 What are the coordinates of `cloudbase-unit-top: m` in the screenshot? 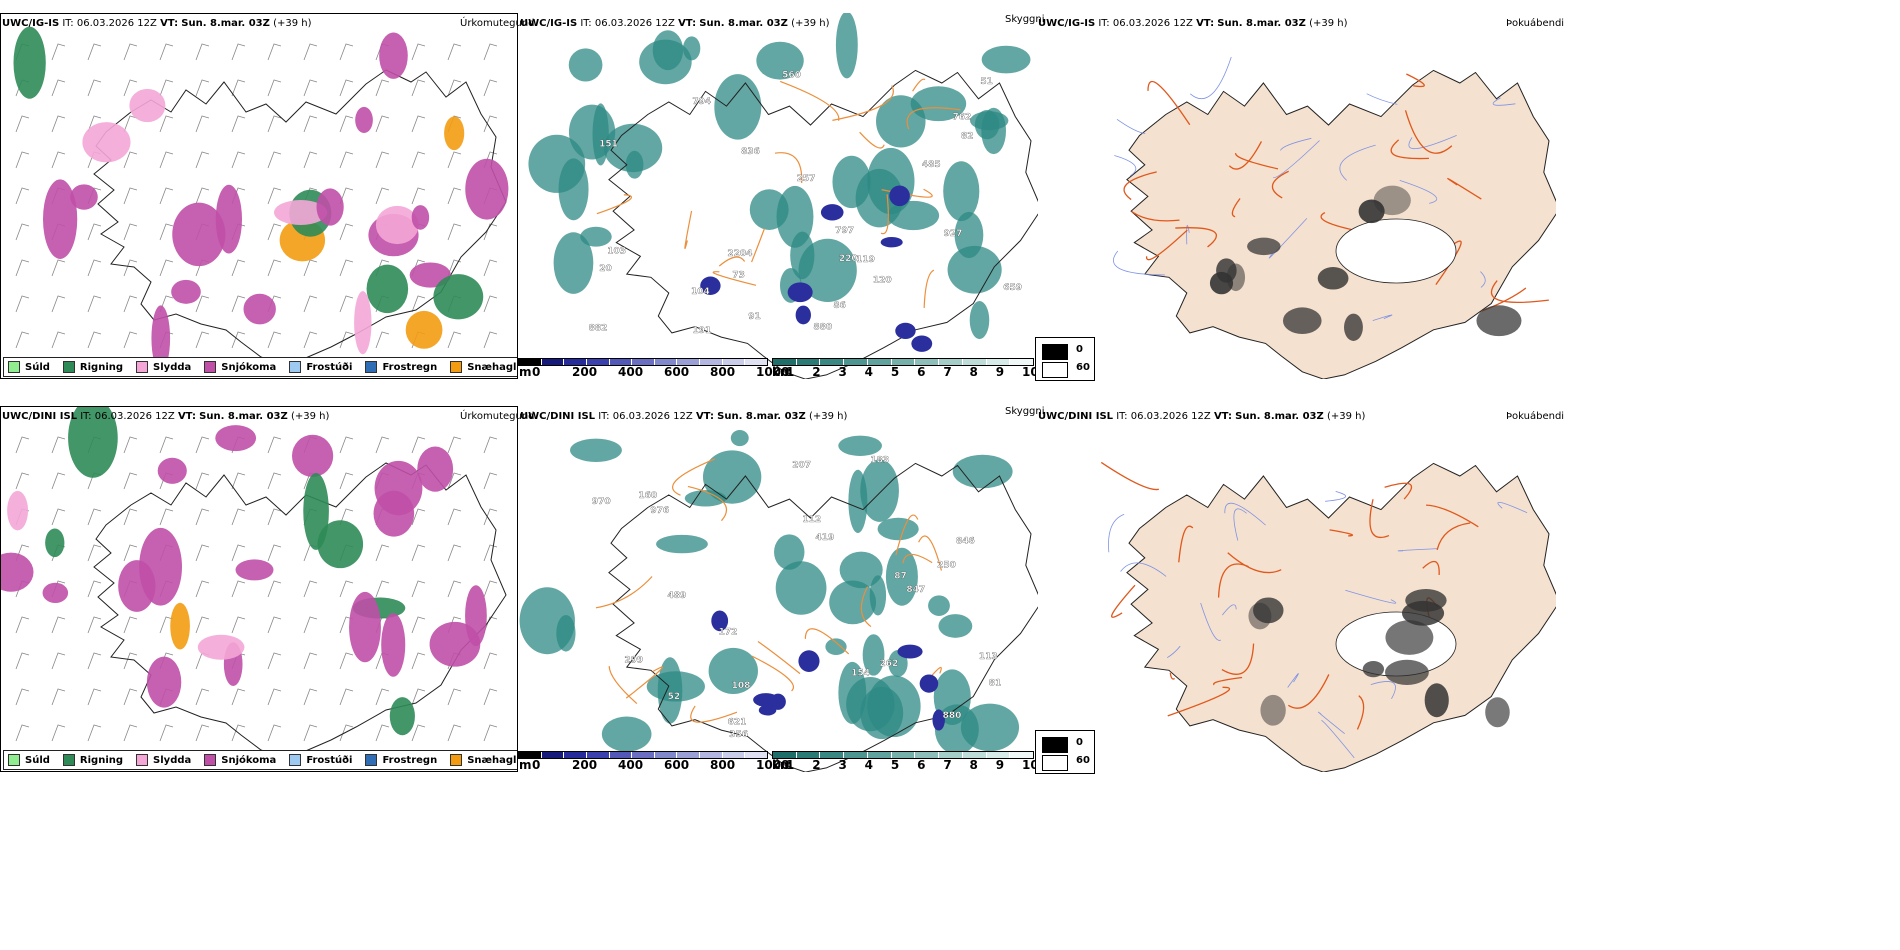 It's located at (525, 372).